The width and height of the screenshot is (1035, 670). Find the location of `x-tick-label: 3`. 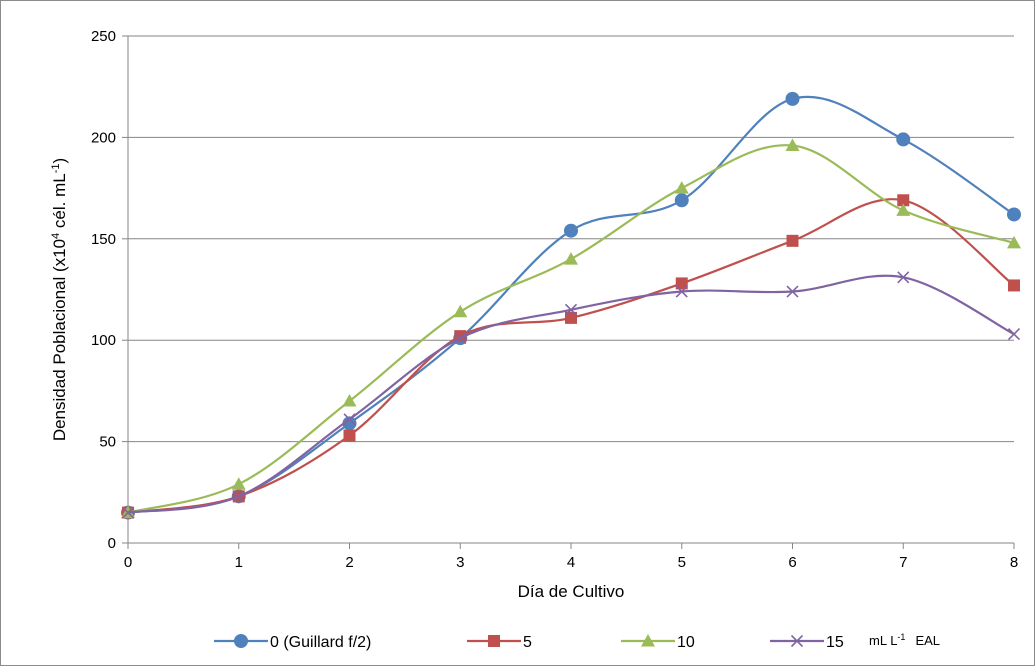

x-tick-label: 3 is located at coordinates (460, 562).